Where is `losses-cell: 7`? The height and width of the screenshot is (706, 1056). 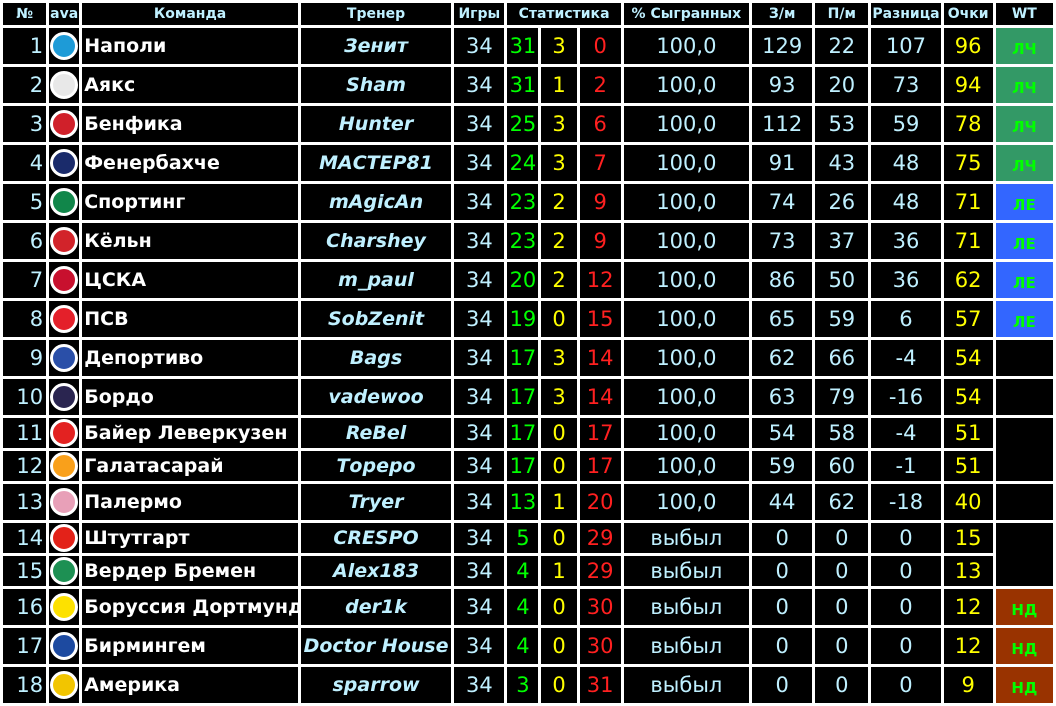 losses-cell: 7 is located at coordinates (600, 163).